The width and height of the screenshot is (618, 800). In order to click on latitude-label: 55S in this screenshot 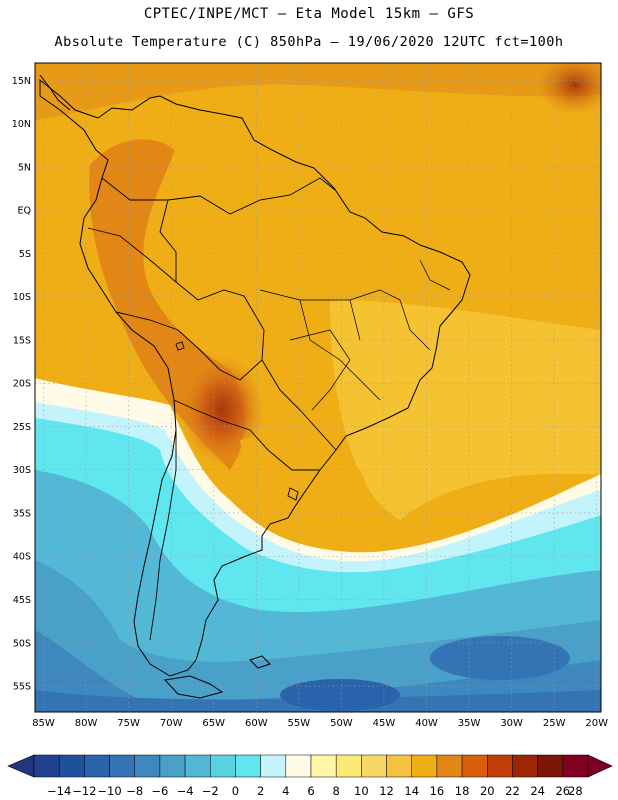, I will do `click(22, 687)`.